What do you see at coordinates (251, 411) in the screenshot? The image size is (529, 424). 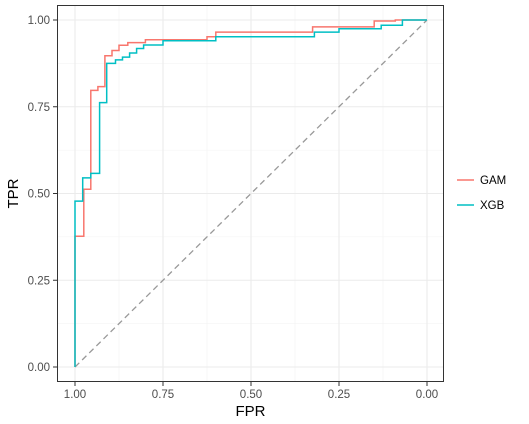 I see `x-axis-title: FPR` at bounding box center [251, 411].